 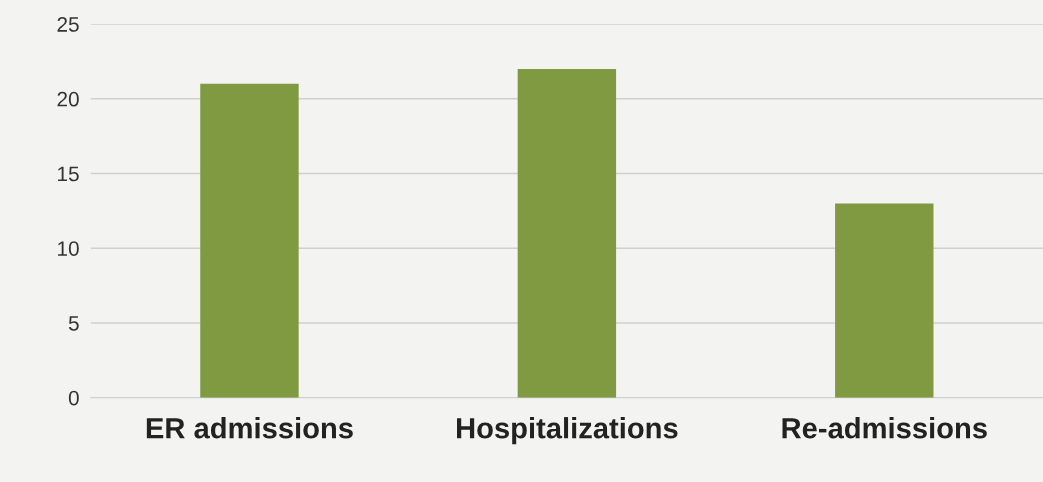 What do you see at coordinates (249, 428) in the screenshot?
I see `x-tick-label: ER admissions` at bounding box center [249, 428].